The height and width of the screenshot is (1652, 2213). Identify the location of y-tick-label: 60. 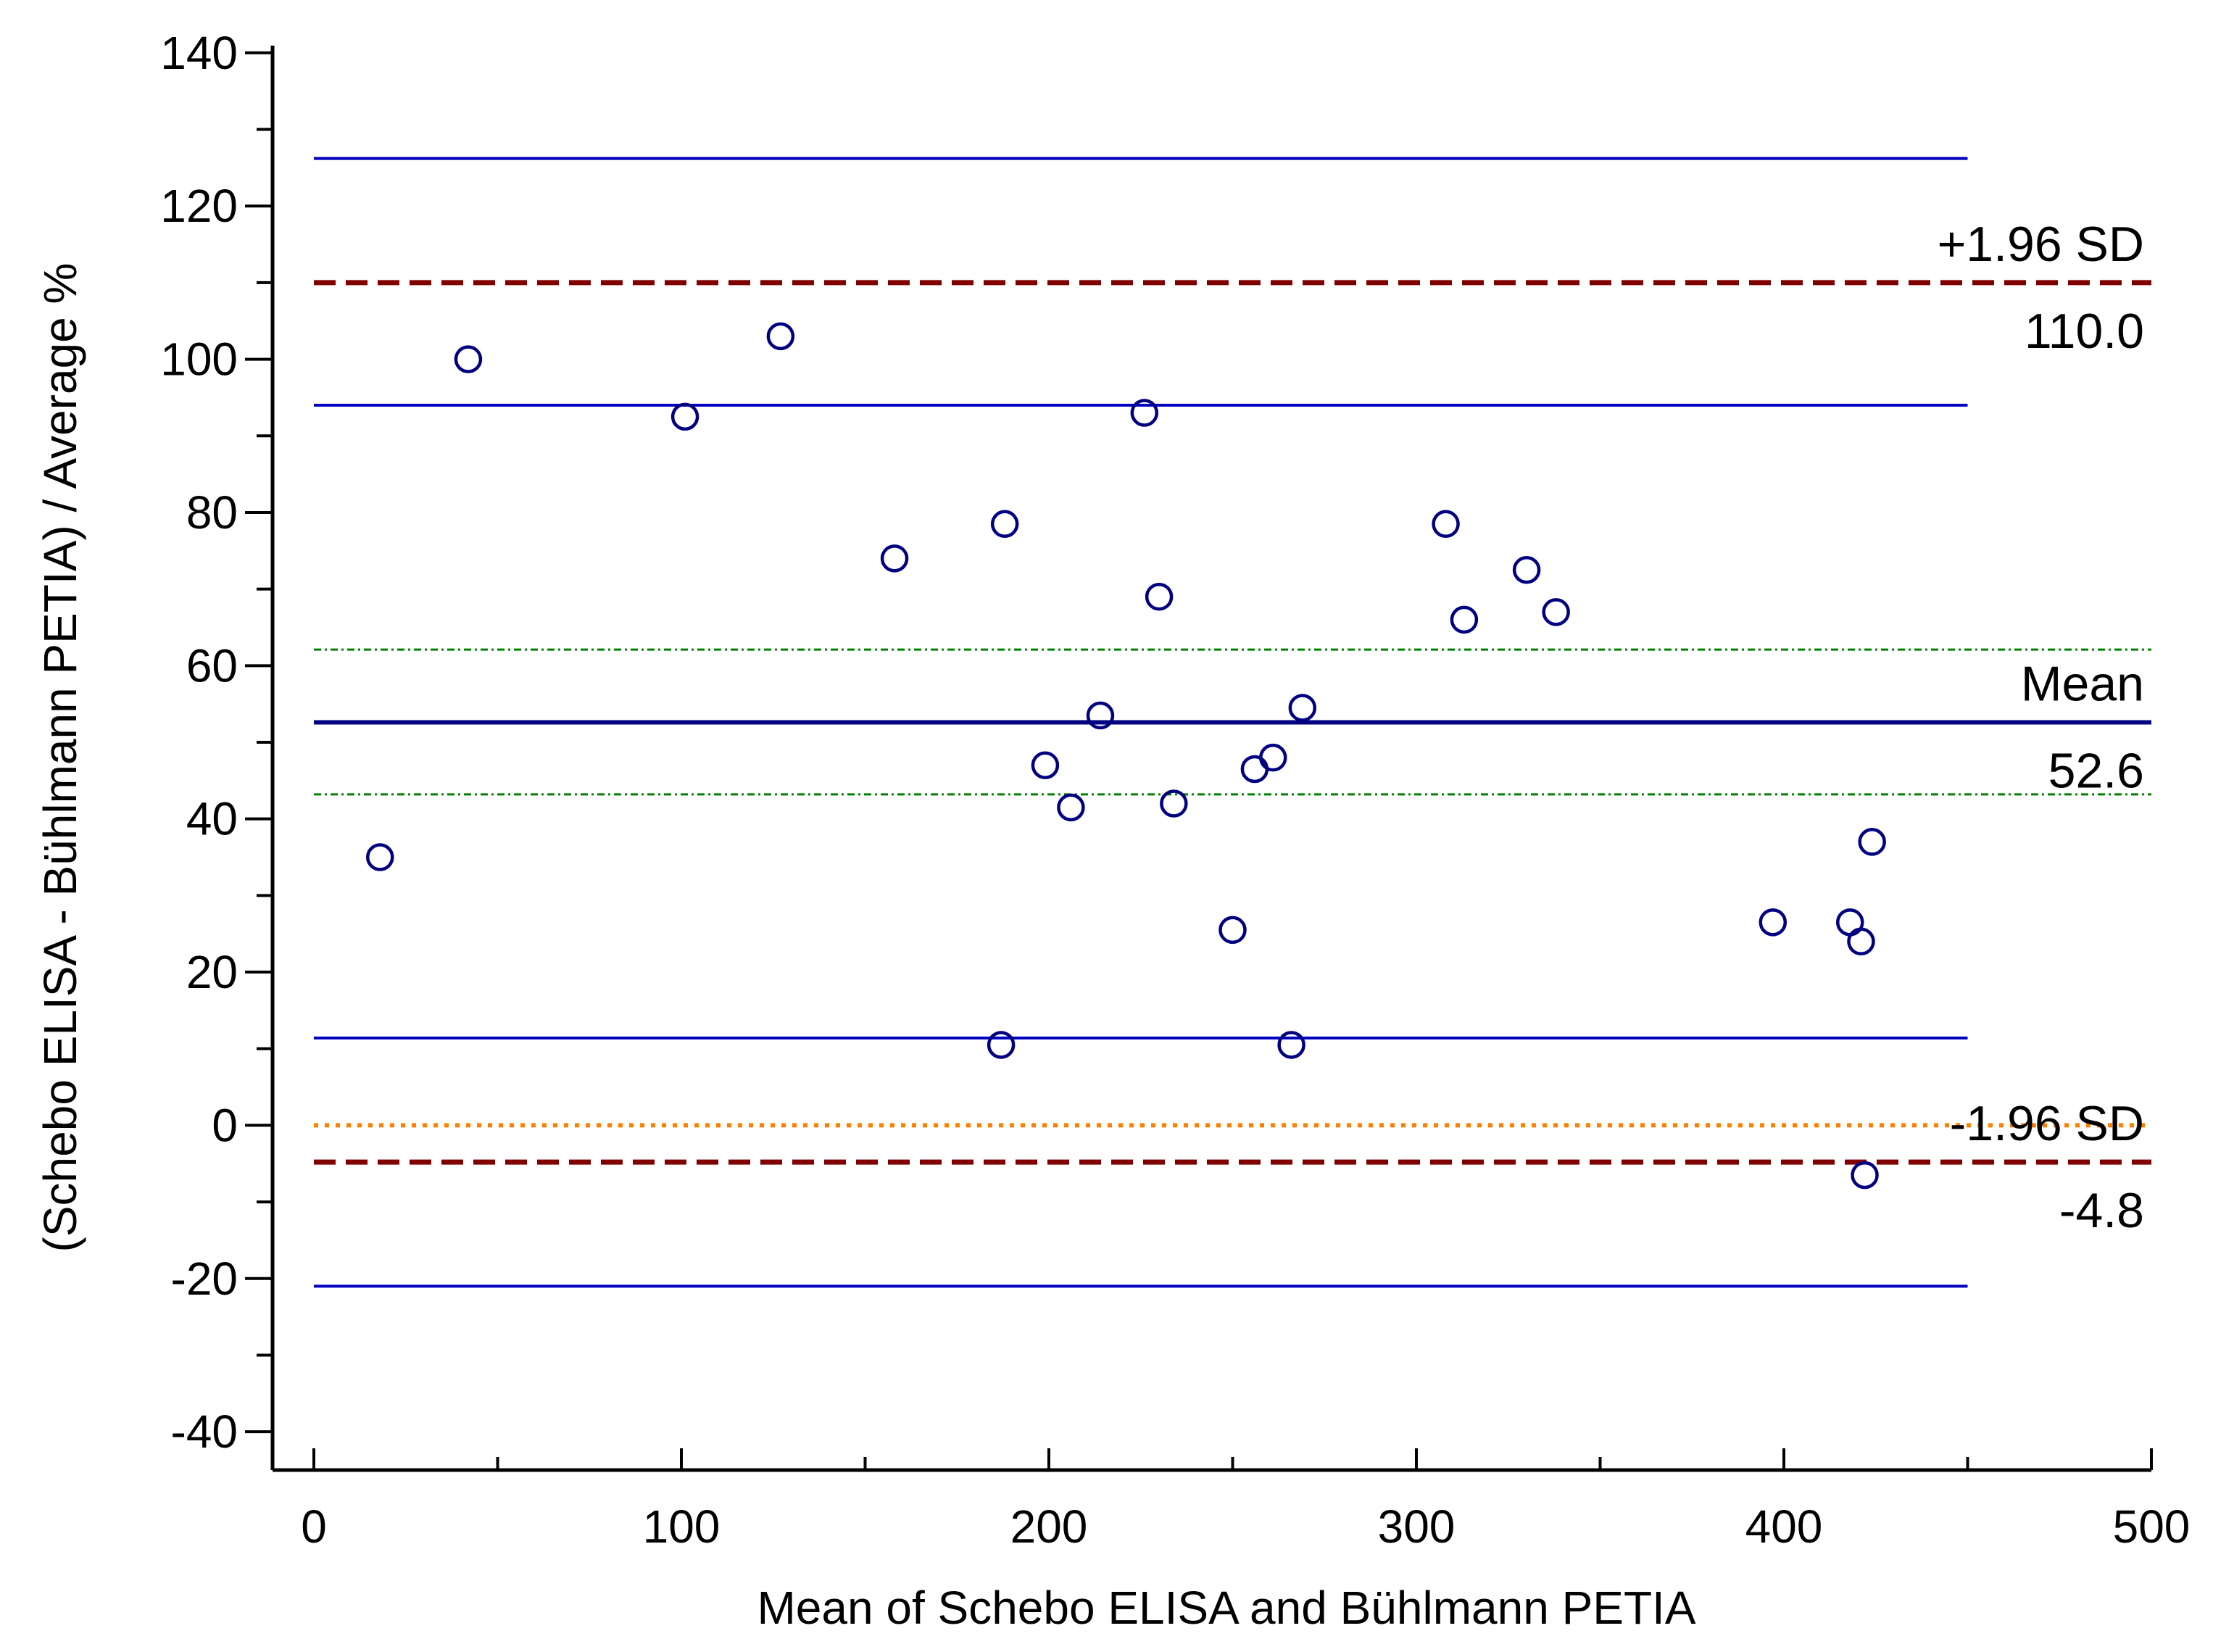
(212, 665).